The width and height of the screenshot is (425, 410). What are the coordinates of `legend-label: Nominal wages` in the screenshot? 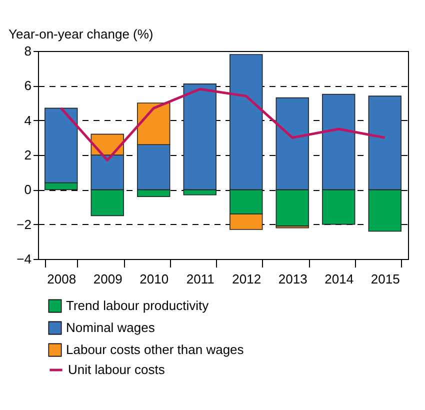 It's located at (111, 327).